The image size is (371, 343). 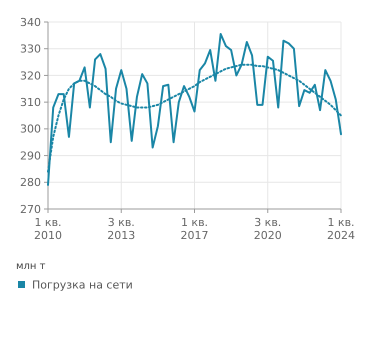 I want to click on y-tick-label: 330, so click(x=30, y=49).